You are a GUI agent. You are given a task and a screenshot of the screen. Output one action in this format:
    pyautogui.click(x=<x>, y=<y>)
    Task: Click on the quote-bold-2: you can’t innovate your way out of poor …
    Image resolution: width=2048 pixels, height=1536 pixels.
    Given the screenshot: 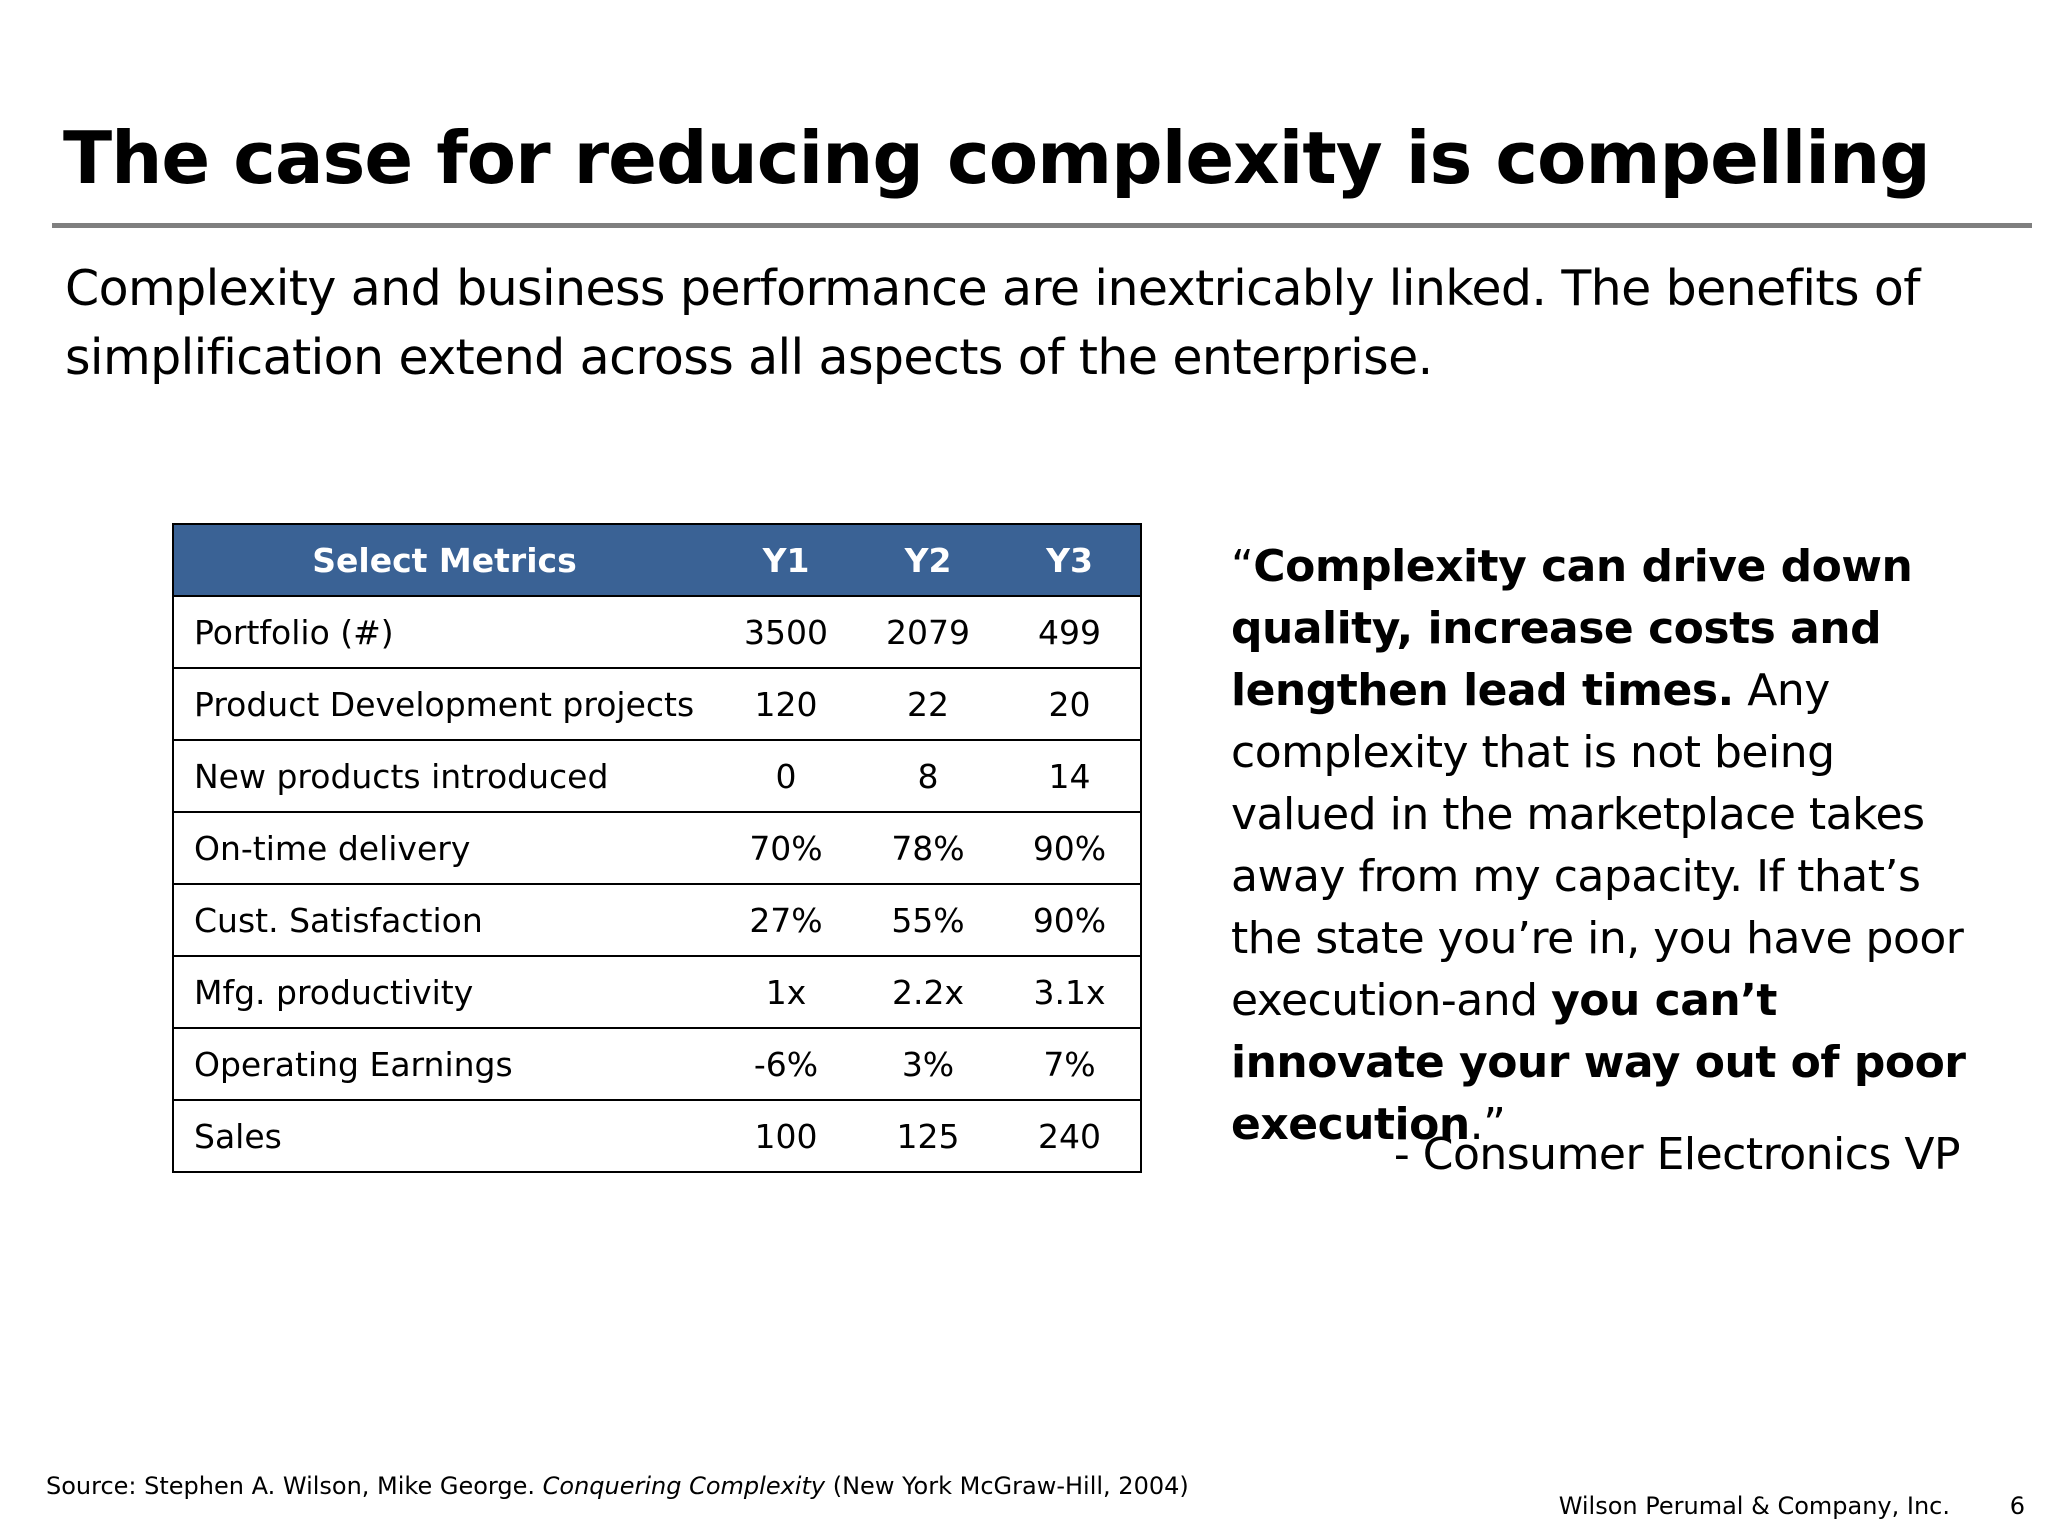 What is the action you would take?
    pyautogui.click(x=1598, y=1062)
    